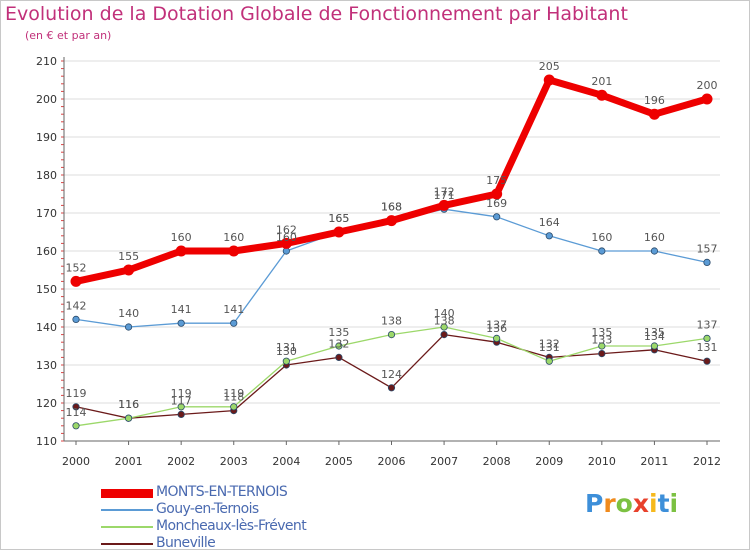  I want to click on x-tick-label: 2008, so click(497, 461).